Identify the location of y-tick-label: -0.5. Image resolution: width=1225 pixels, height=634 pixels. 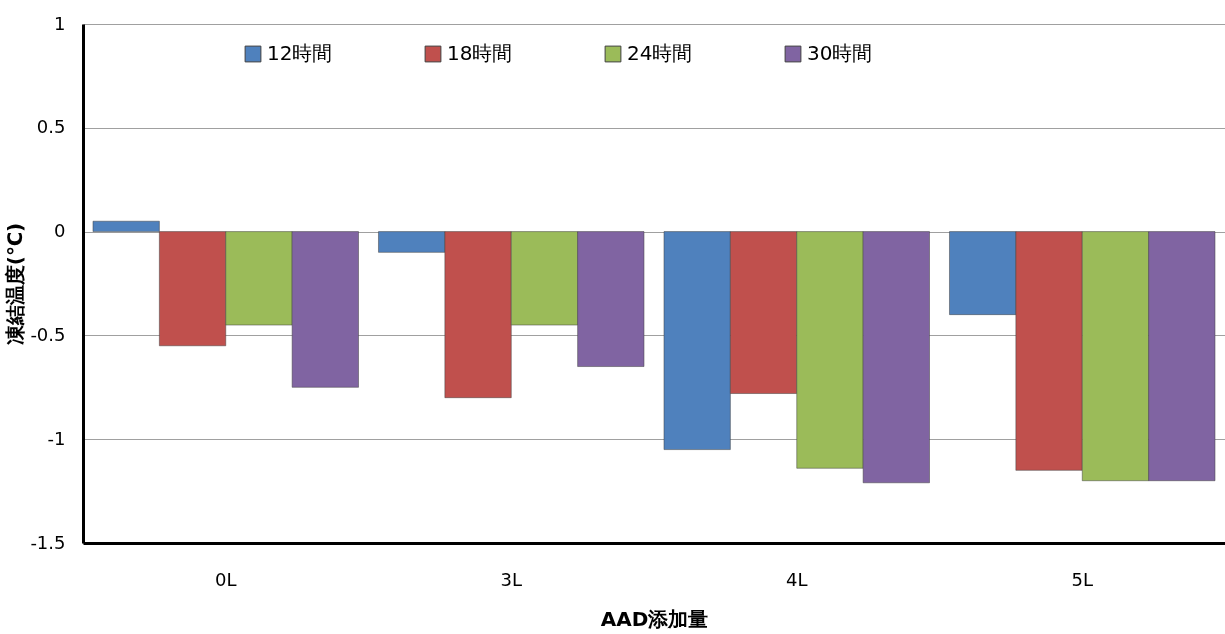
(48, 334).